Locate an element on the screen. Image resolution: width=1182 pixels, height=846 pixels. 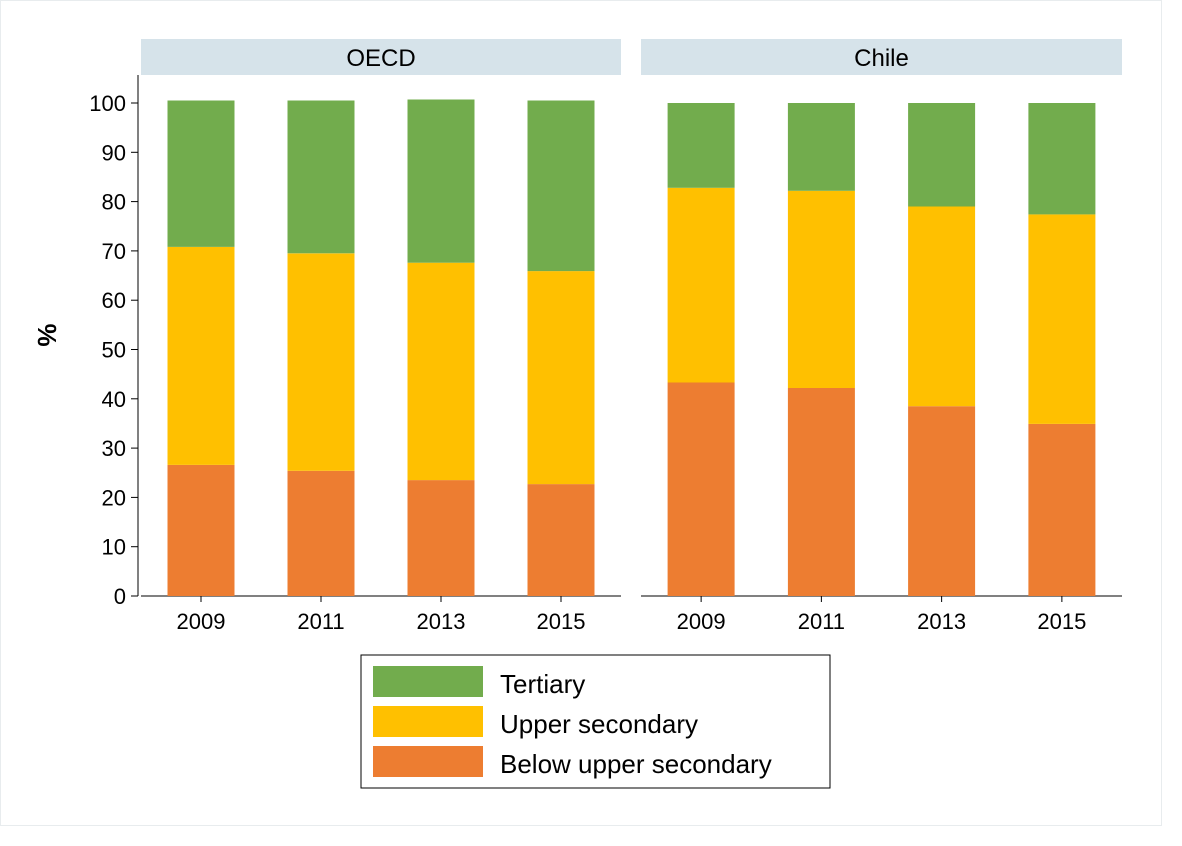
y-axis-label: % is located at coordinates (47, 334).